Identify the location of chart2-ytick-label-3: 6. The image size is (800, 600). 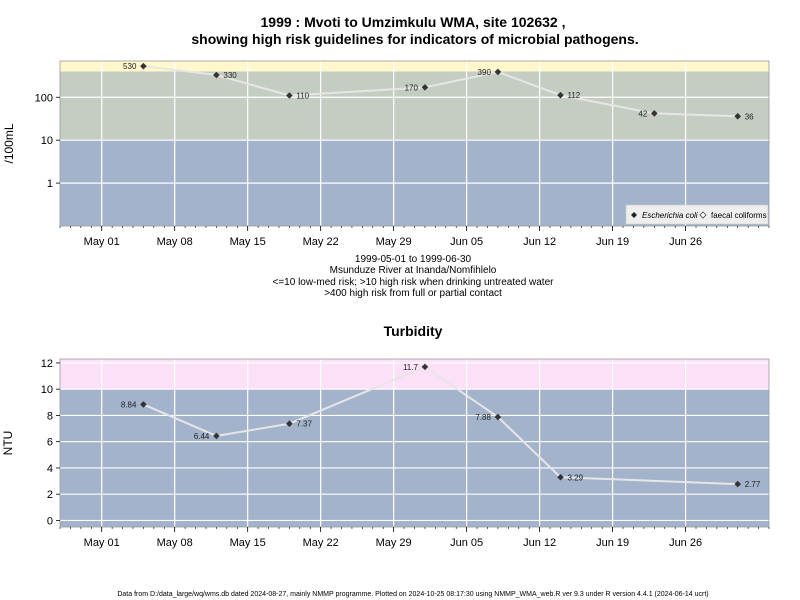
(50, 443).